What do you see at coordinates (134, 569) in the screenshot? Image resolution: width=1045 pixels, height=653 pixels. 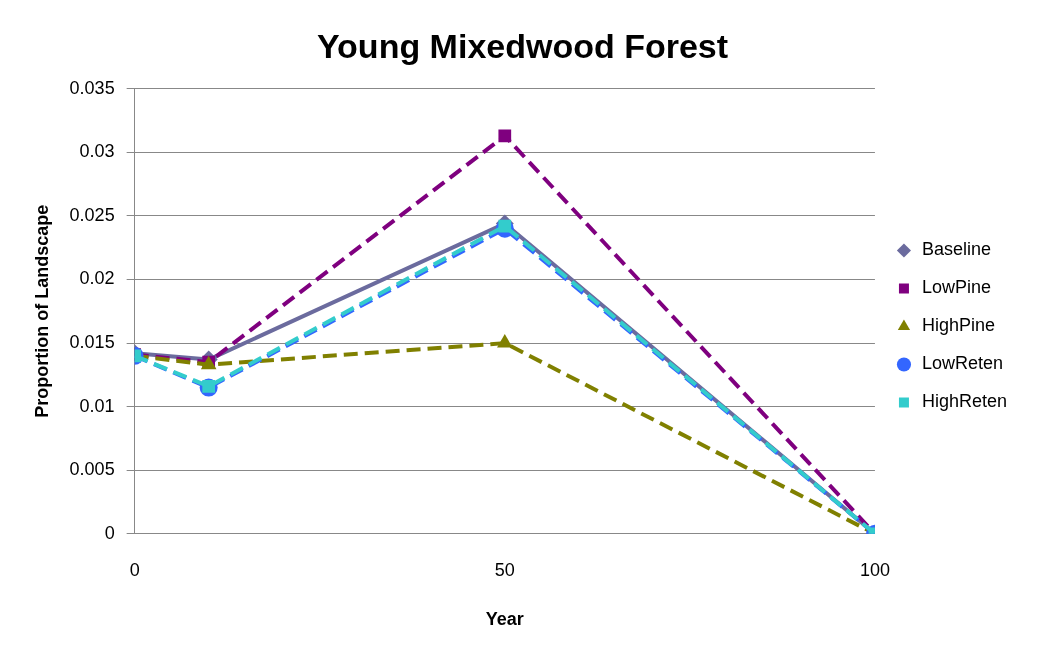 I see `x-tick-label: 0` at bounding box center [134, 569].